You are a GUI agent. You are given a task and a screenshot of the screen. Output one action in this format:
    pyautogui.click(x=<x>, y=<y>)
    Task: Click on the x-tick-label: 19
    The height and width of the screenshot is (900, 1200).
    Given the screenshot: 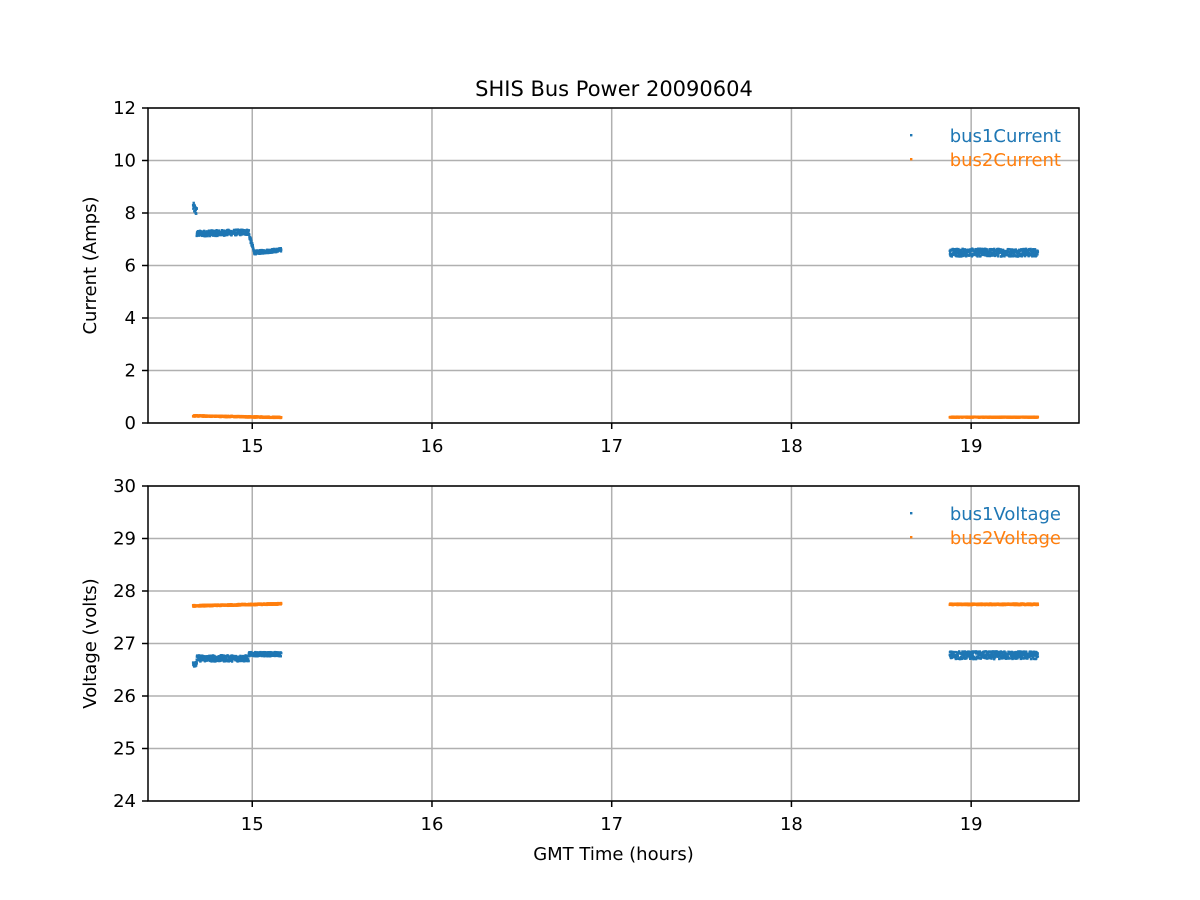 What is the action you would take?
    pyautogui.click(x=971, y=824)
    